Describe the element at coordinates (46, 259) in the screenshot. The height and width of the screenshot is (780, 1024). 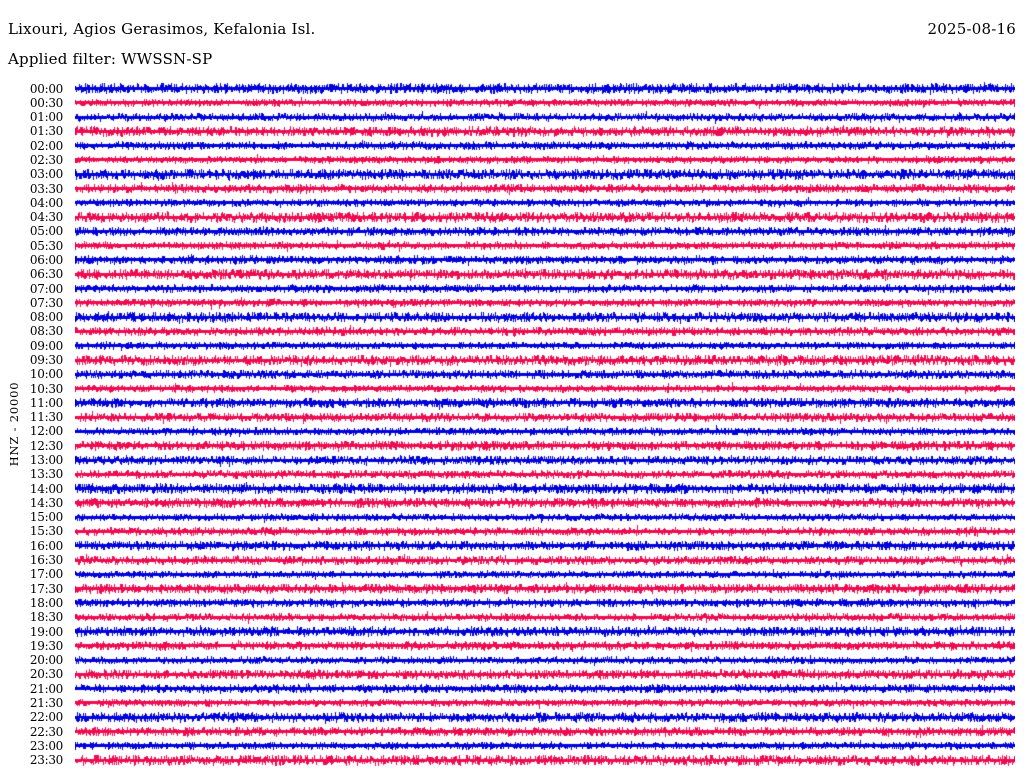
I see `time-label: 06:00` at that location.